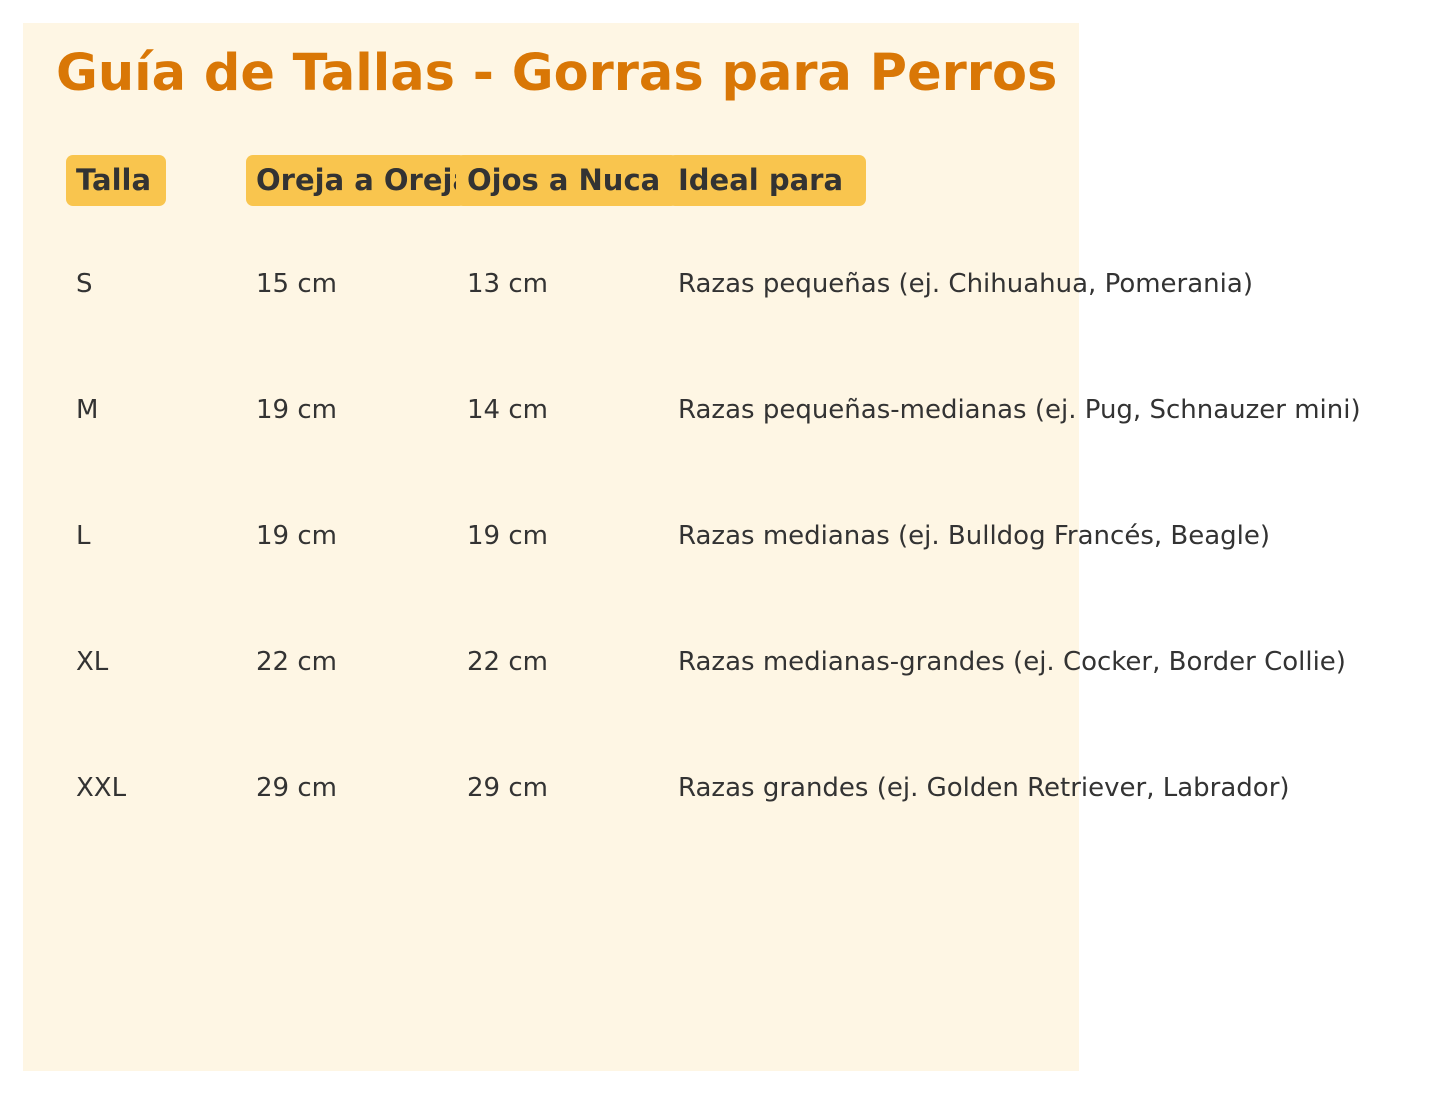  Describe the element at coordinates (84, 284) in the screenshot. I see `size-cell: S` at that location.